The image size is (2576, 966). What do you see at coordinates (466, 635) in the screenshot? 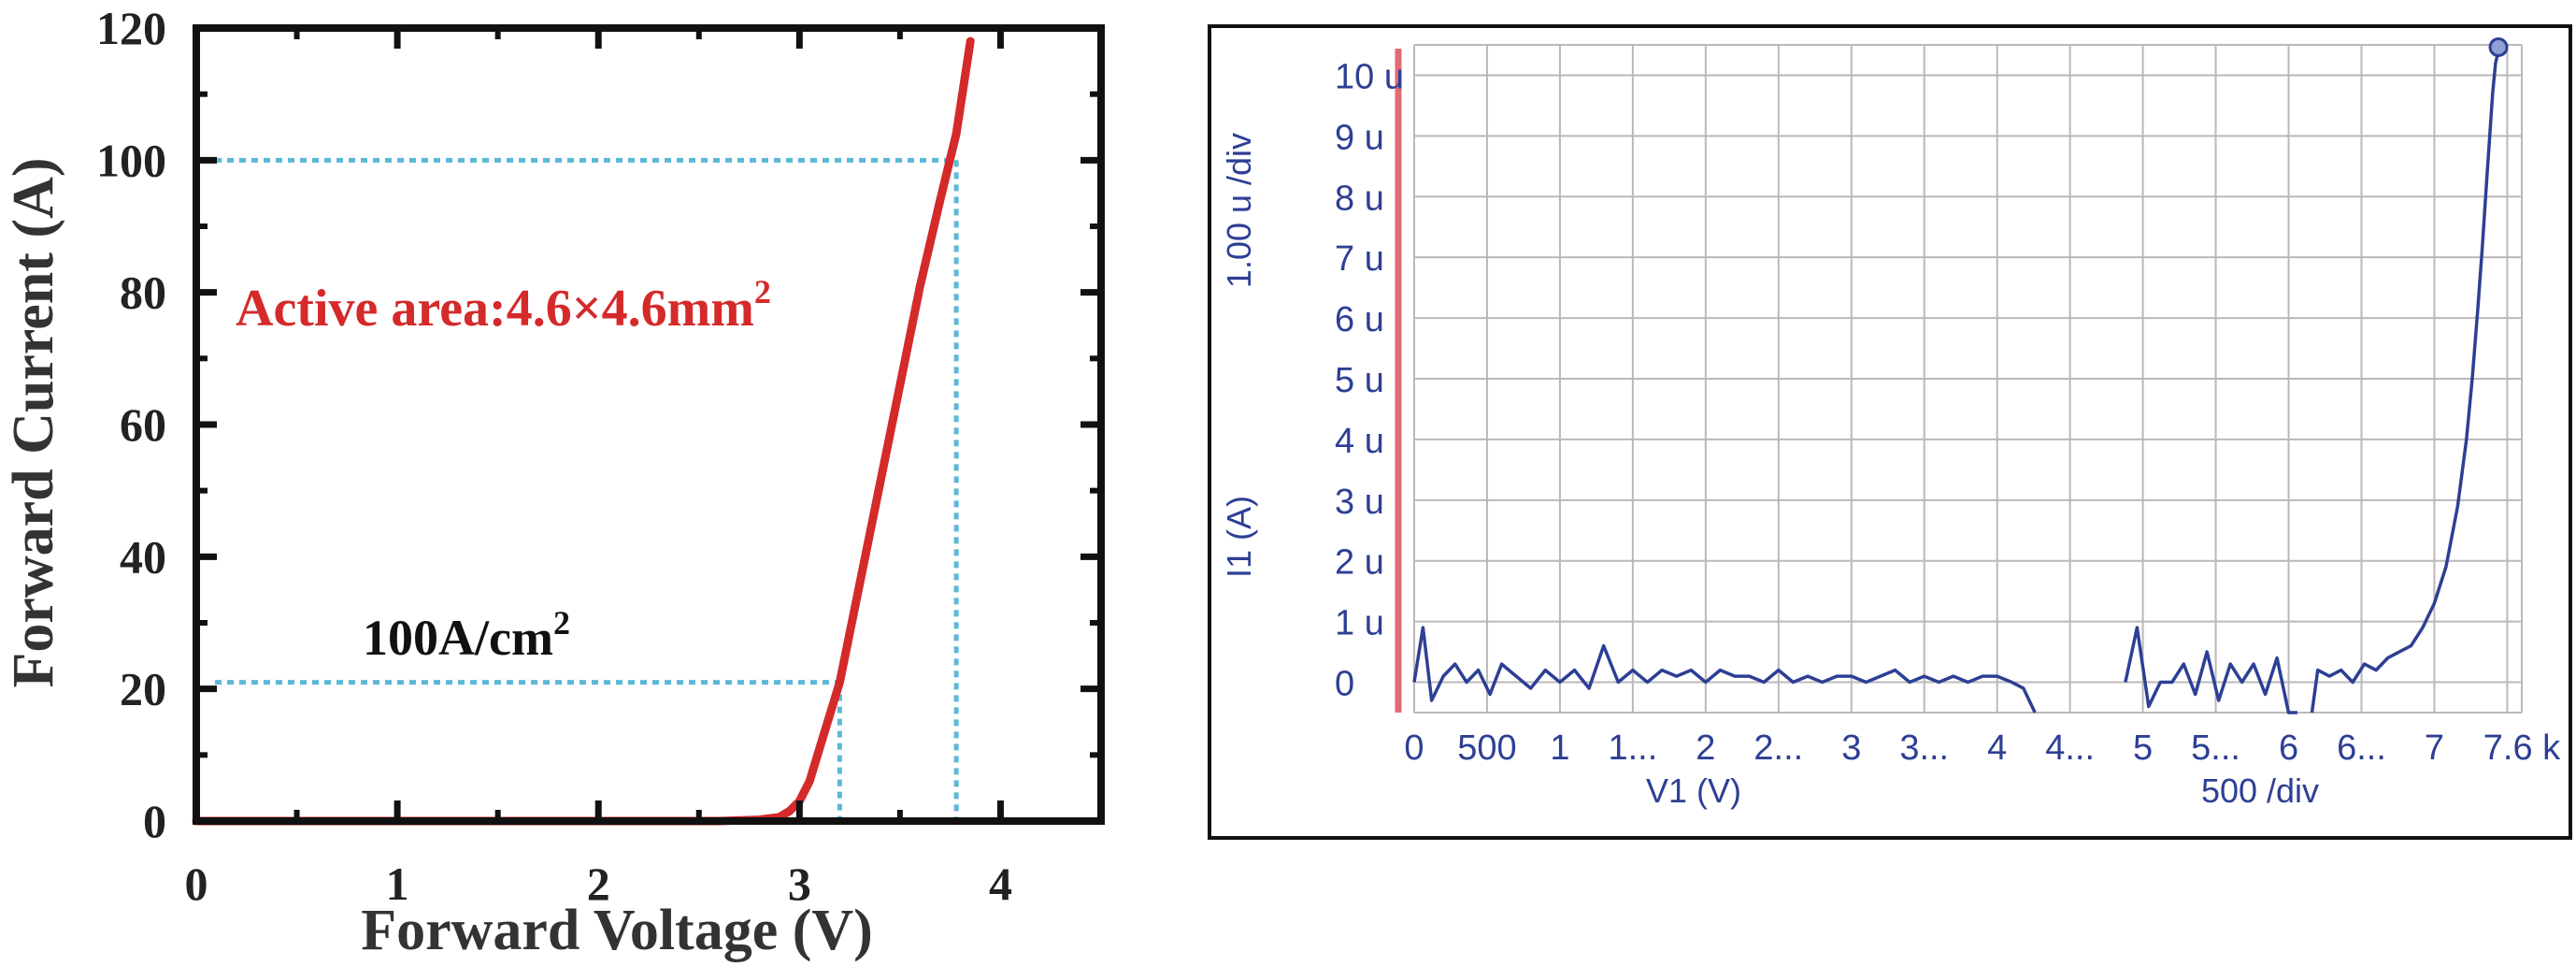
I see `current-density-annotation: 100A/cm2` at bounding box center [466, 635].